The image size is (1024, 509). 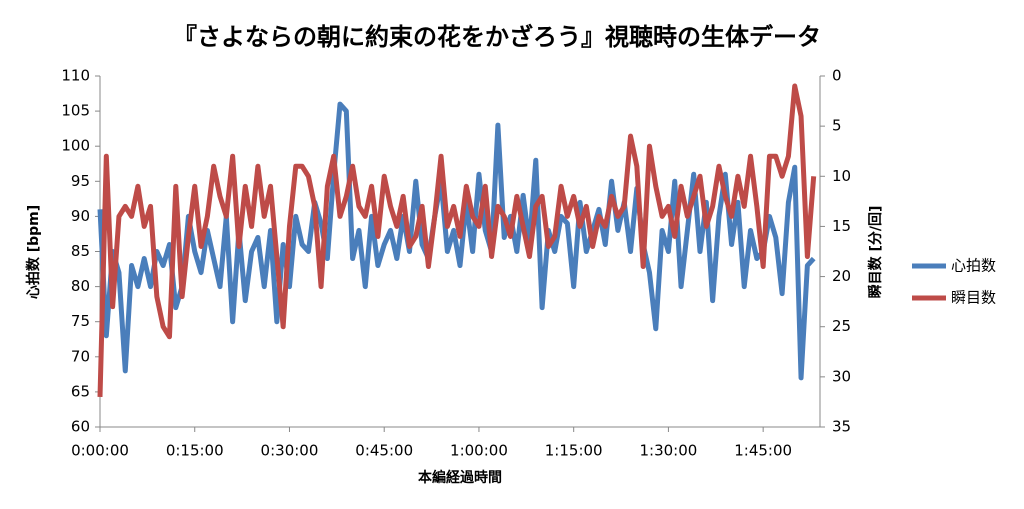 What do you see at coordinates (841, 427) in the screenshot?
I see `y2-tick-label: 35` at bounding box center [841, 427].